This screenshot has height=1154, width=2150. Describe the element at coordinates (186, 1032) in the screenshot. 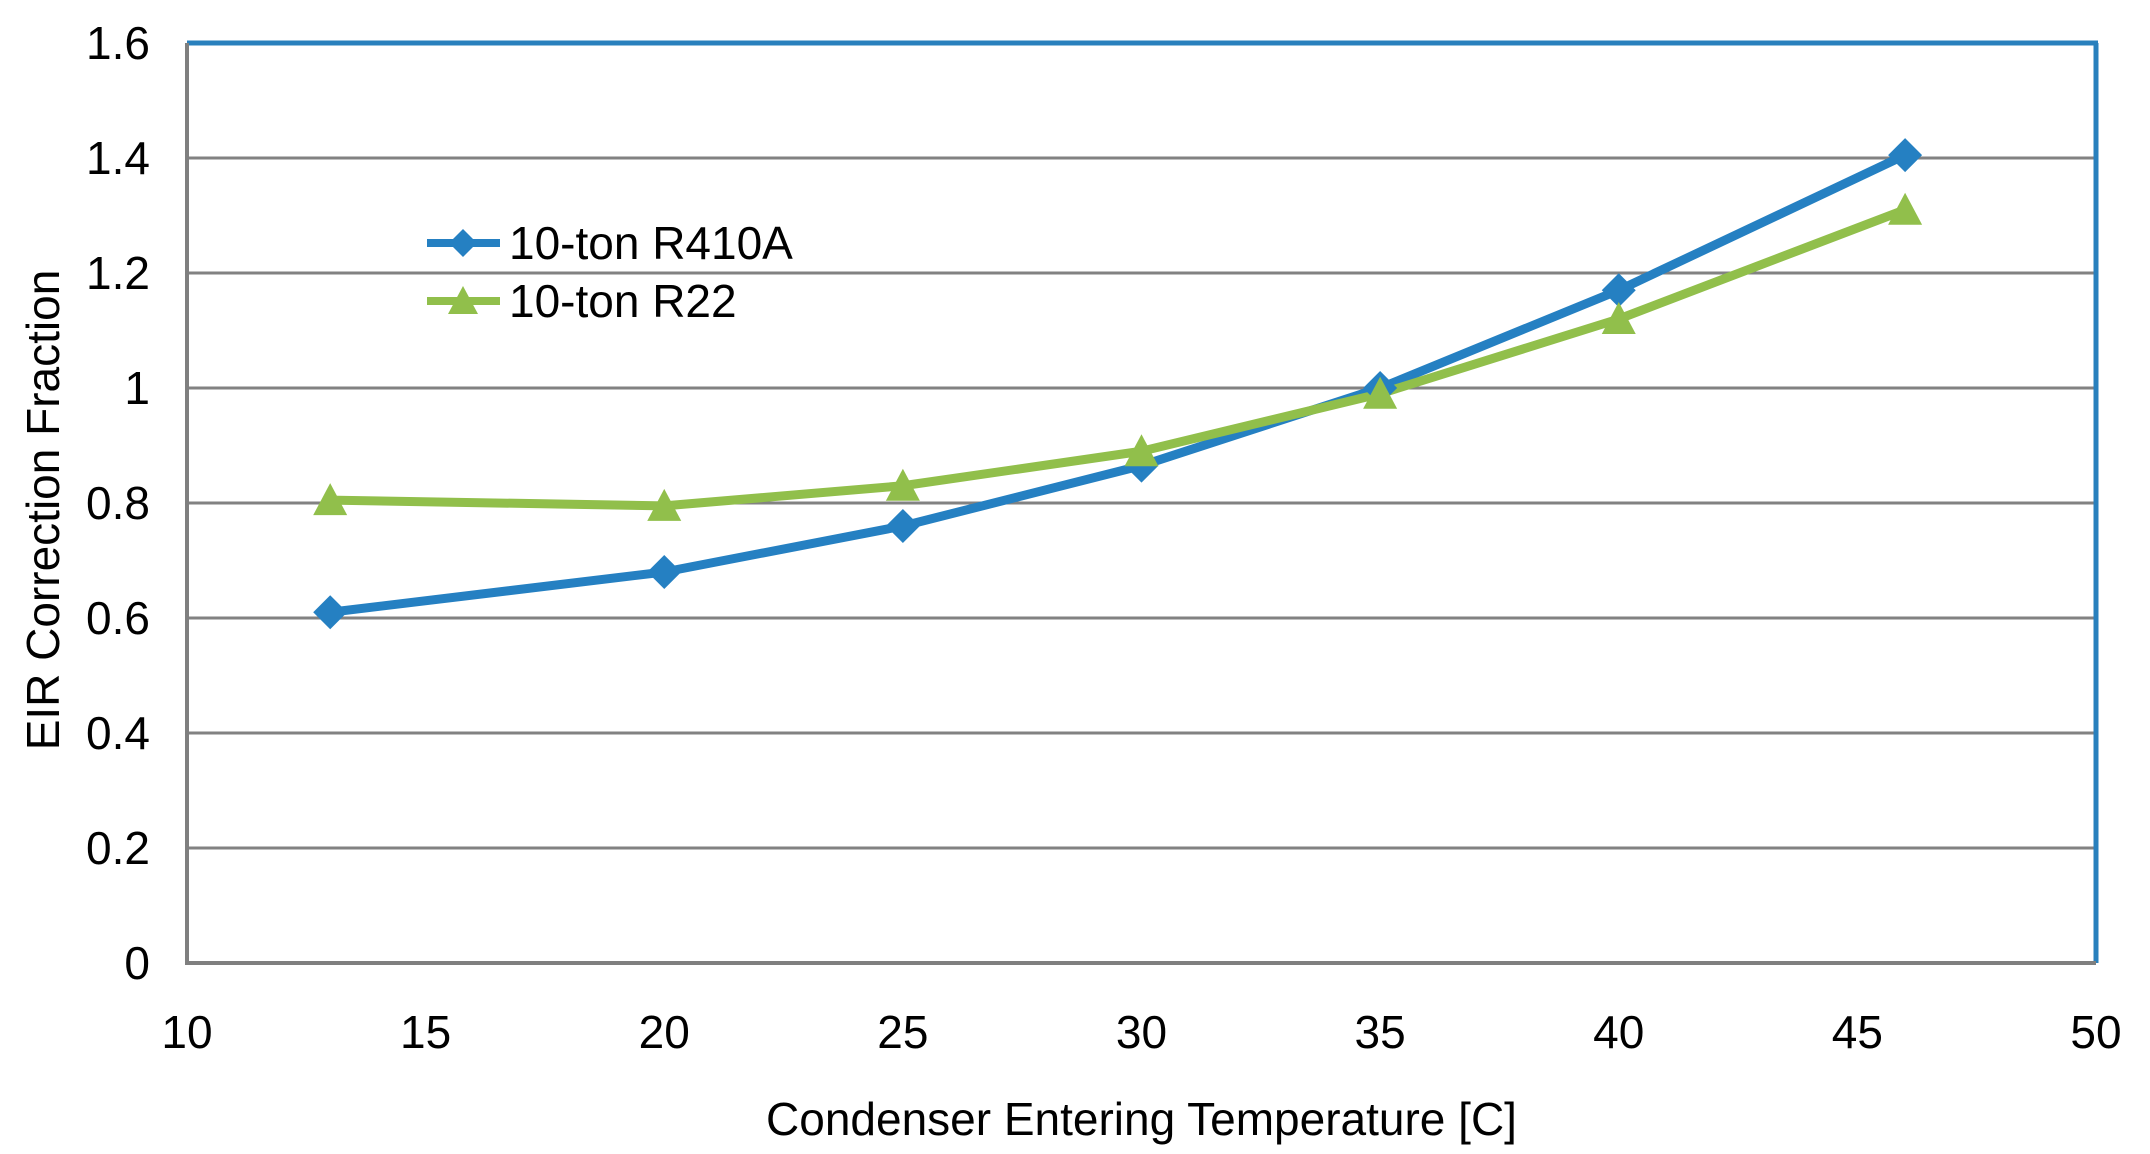

I see `x-tick-label: 10` at that location.